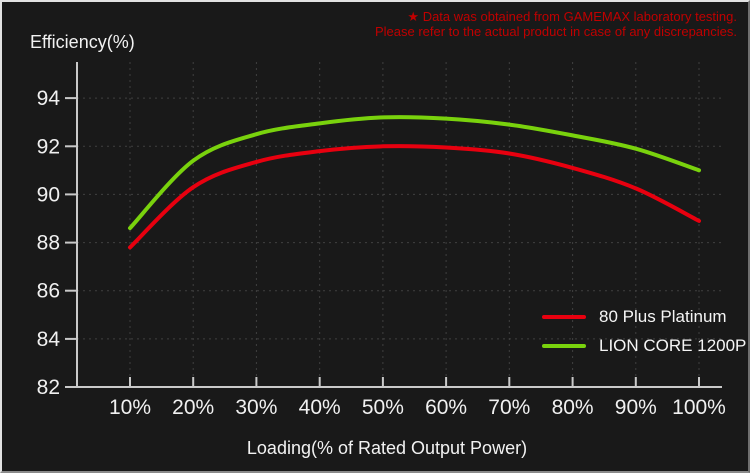  What do you see at coordinates (509, 407) in the screenshot?
I see `x-axis-tick-label: 70%` at bounding box center [509, 407].